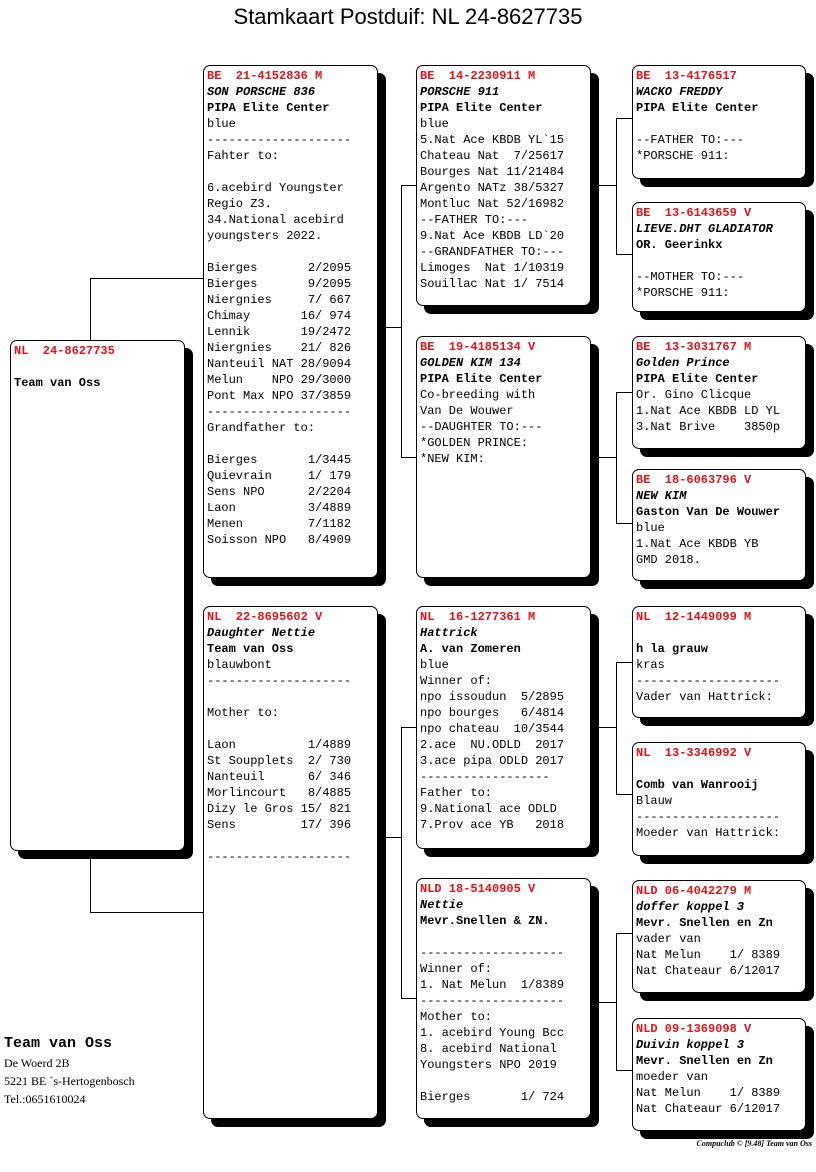  I want to click on pedigree-line: Or. Gino Clicque, so click(694, 395).